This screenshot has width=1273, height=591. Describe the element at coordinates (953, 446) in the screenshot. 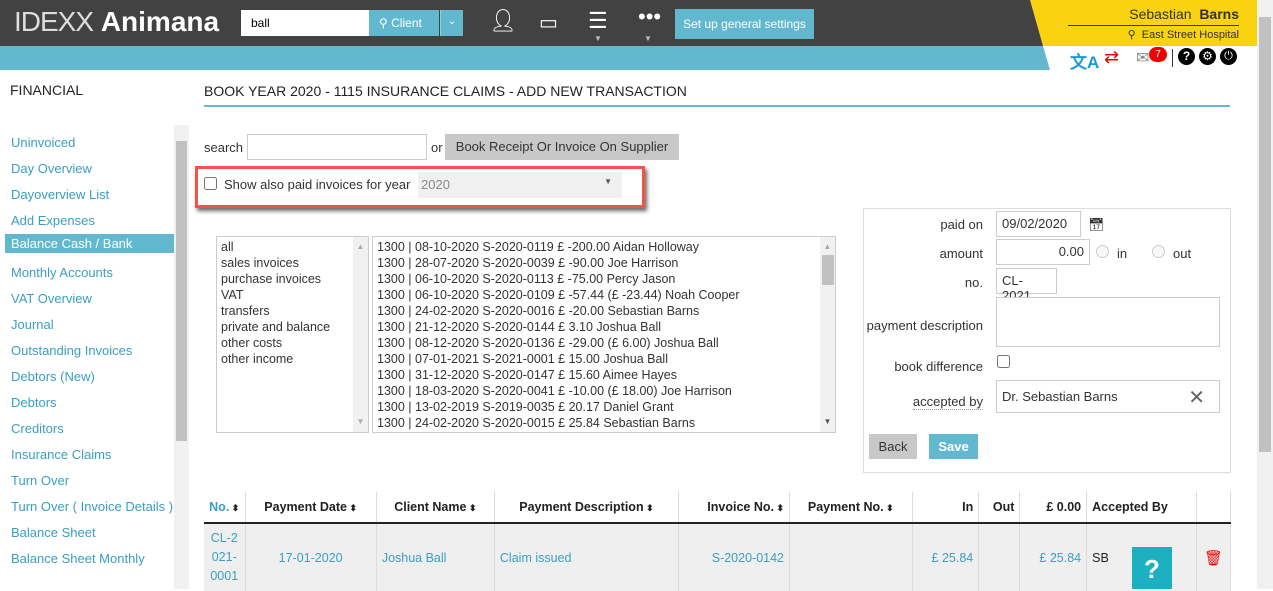

I see `save-button: Save` at that location.